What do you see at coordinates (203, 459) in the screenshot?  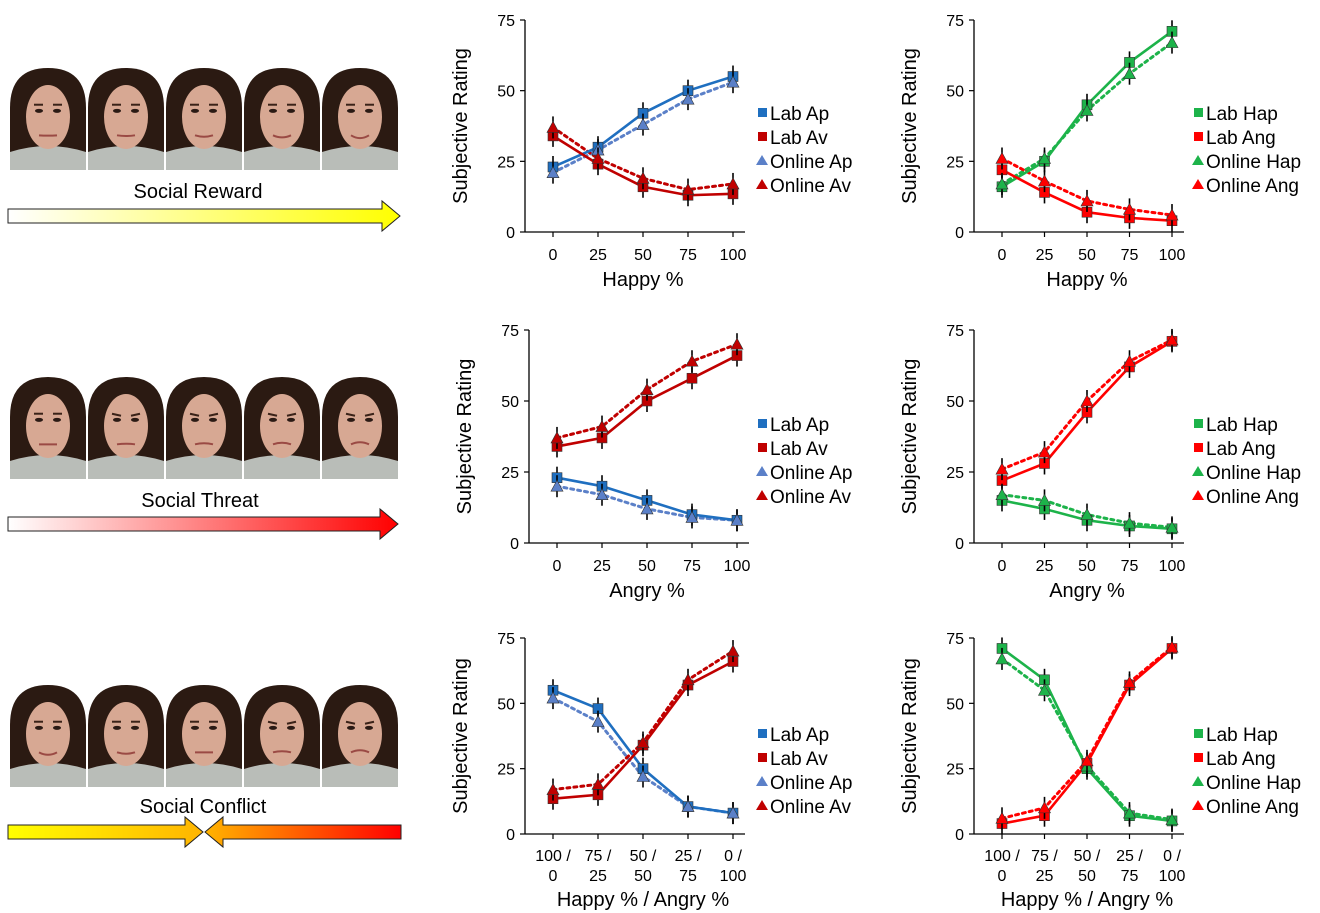 I see `row-social-threat: Social Threat` at bounding box center [203, 459].